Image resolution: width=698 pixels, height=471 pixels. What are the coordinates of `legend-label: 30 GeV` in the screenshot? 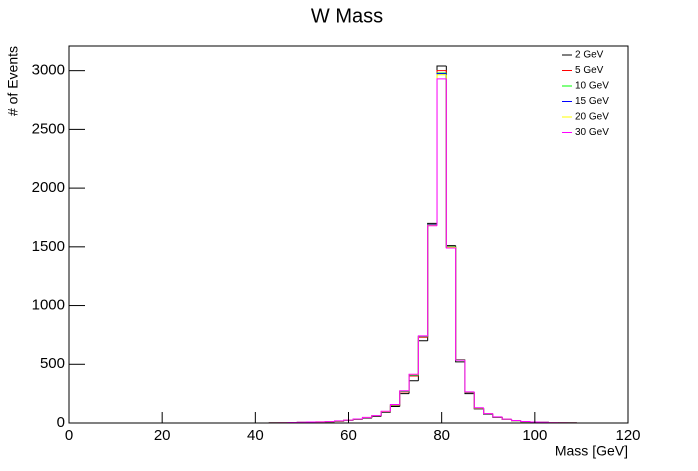 It's located at (592, 132).